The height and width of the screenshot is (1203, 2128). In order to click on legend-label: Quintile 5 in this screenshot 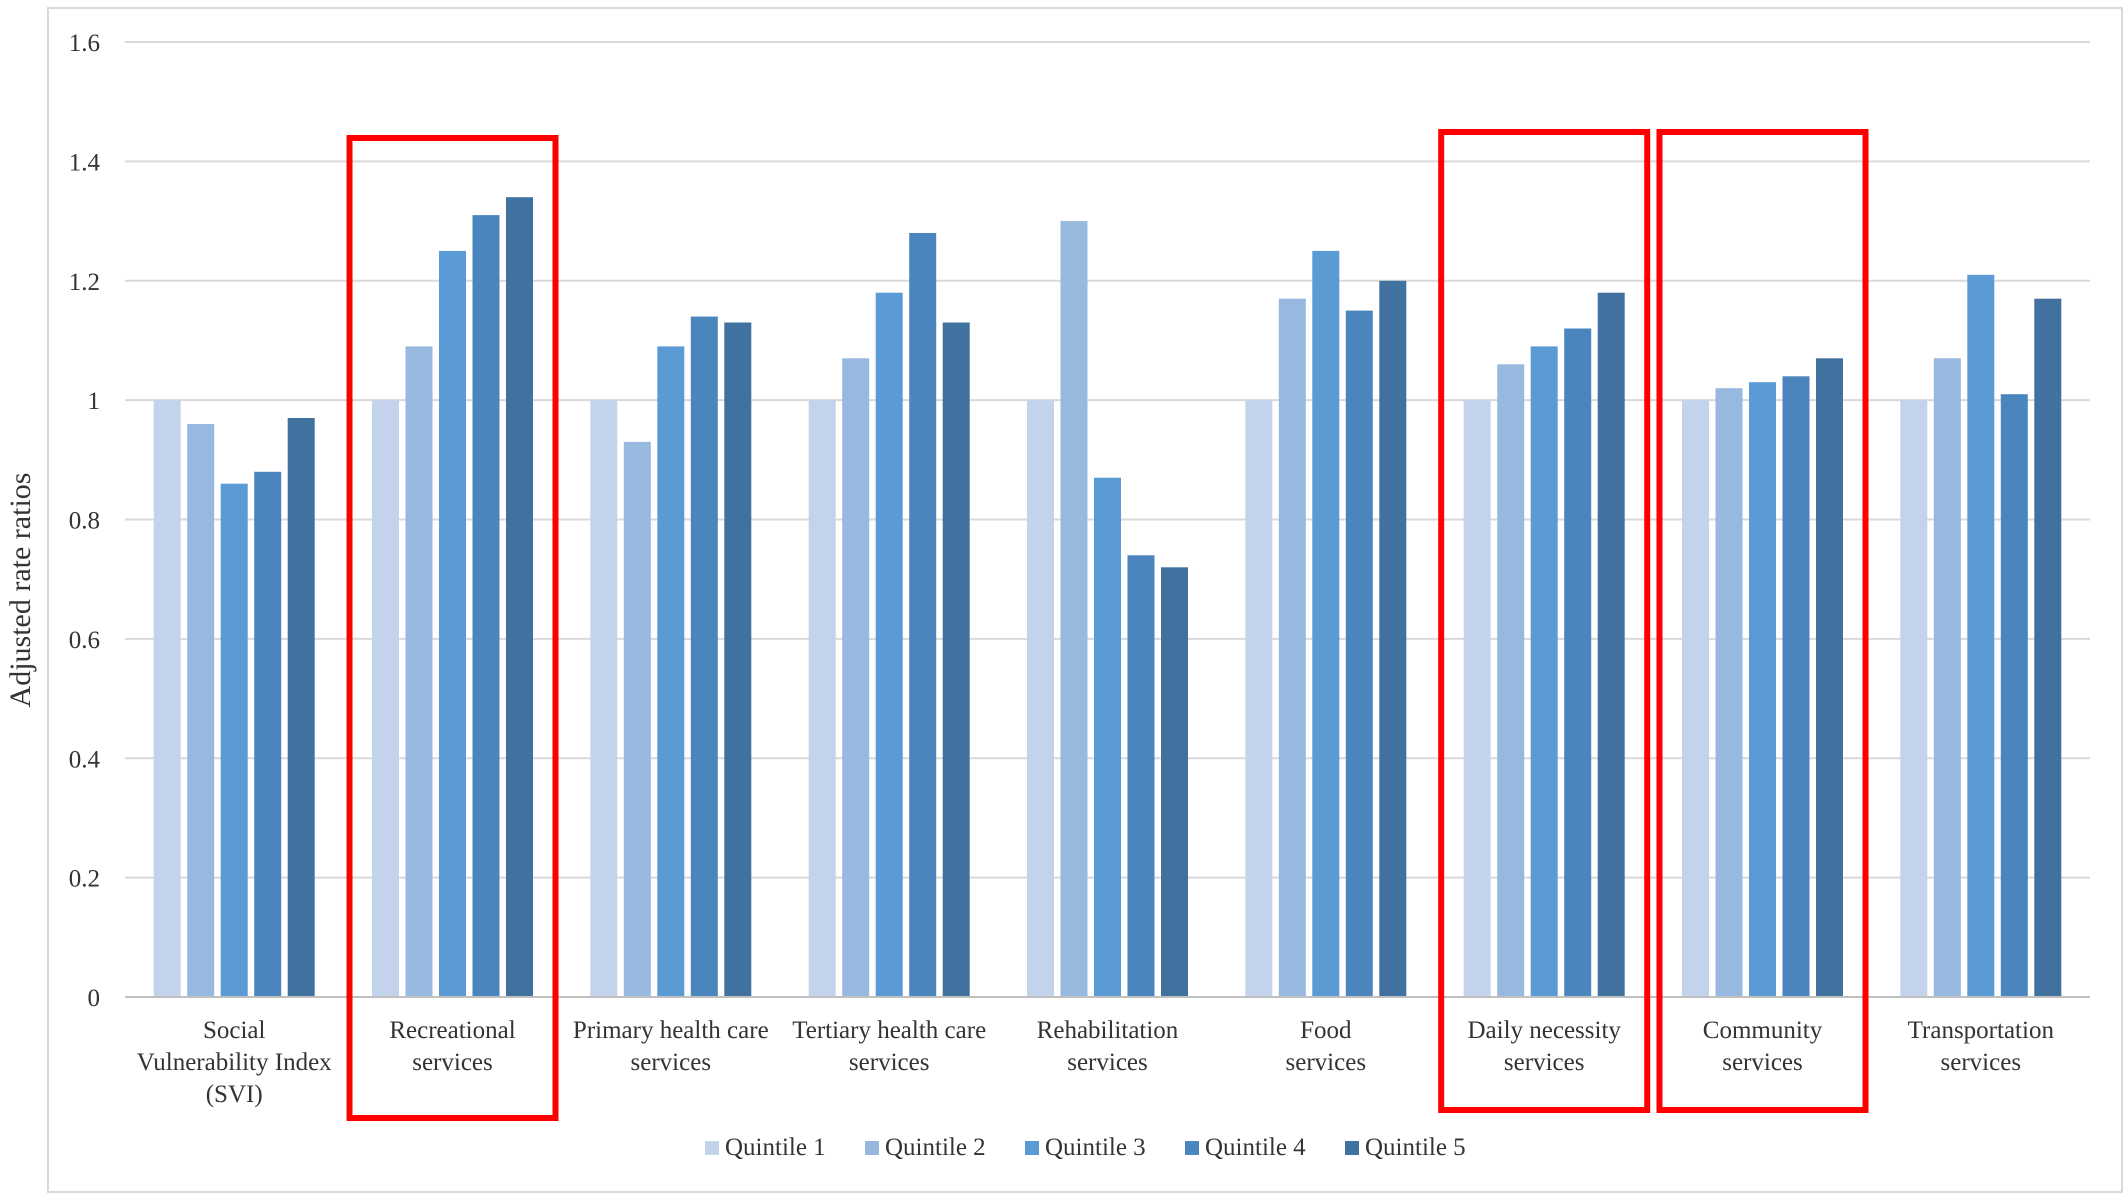, I will do `click(1415, 1147)`.